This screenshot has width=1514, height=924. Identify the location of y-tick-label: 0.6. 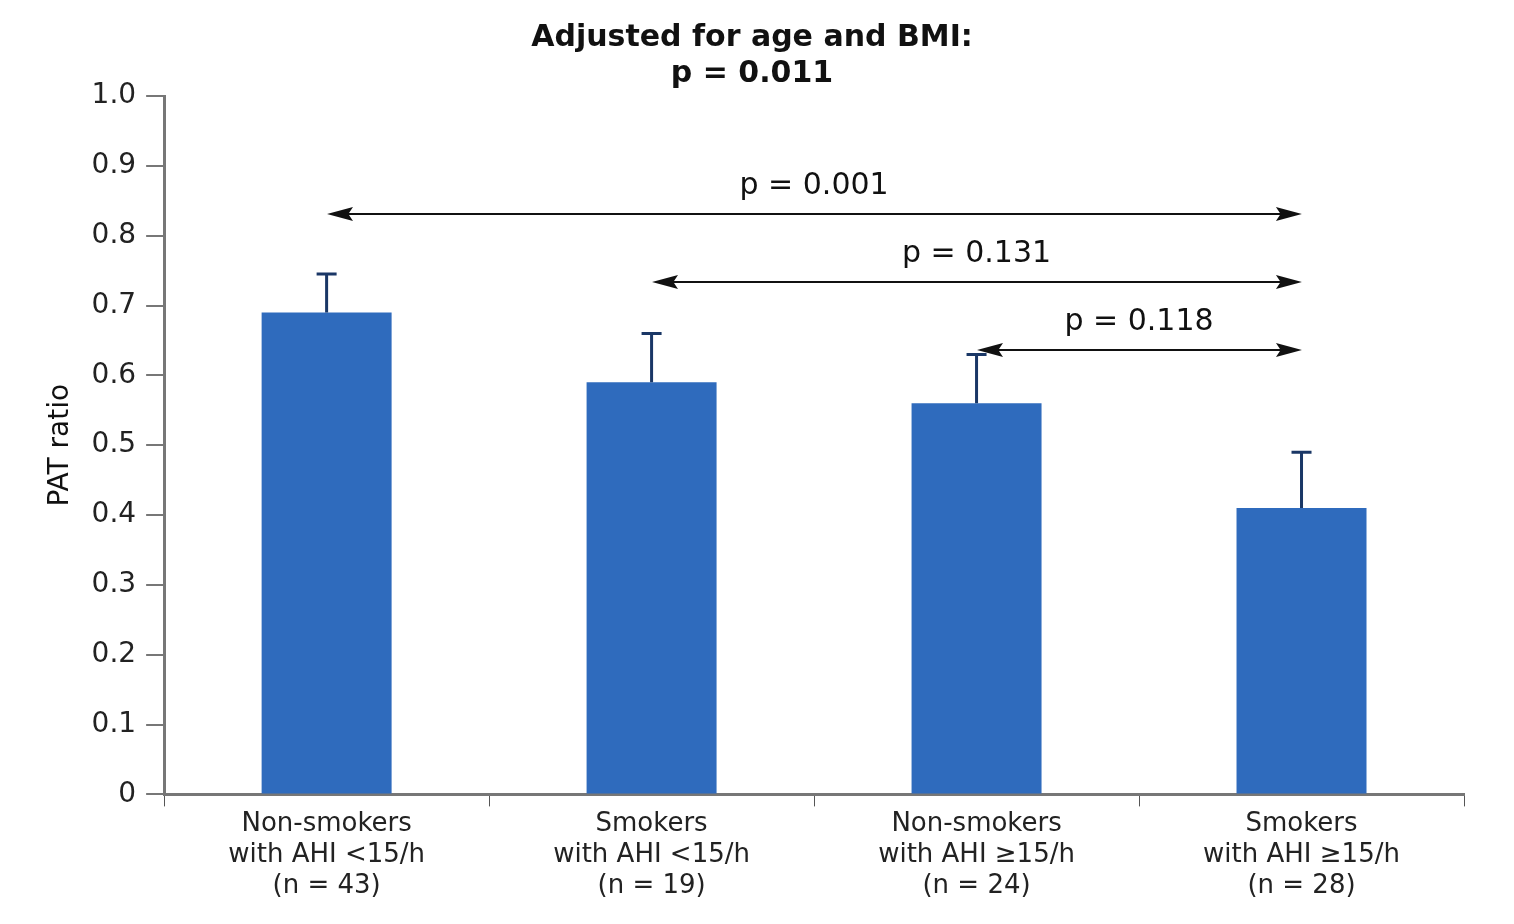
(114, 373).